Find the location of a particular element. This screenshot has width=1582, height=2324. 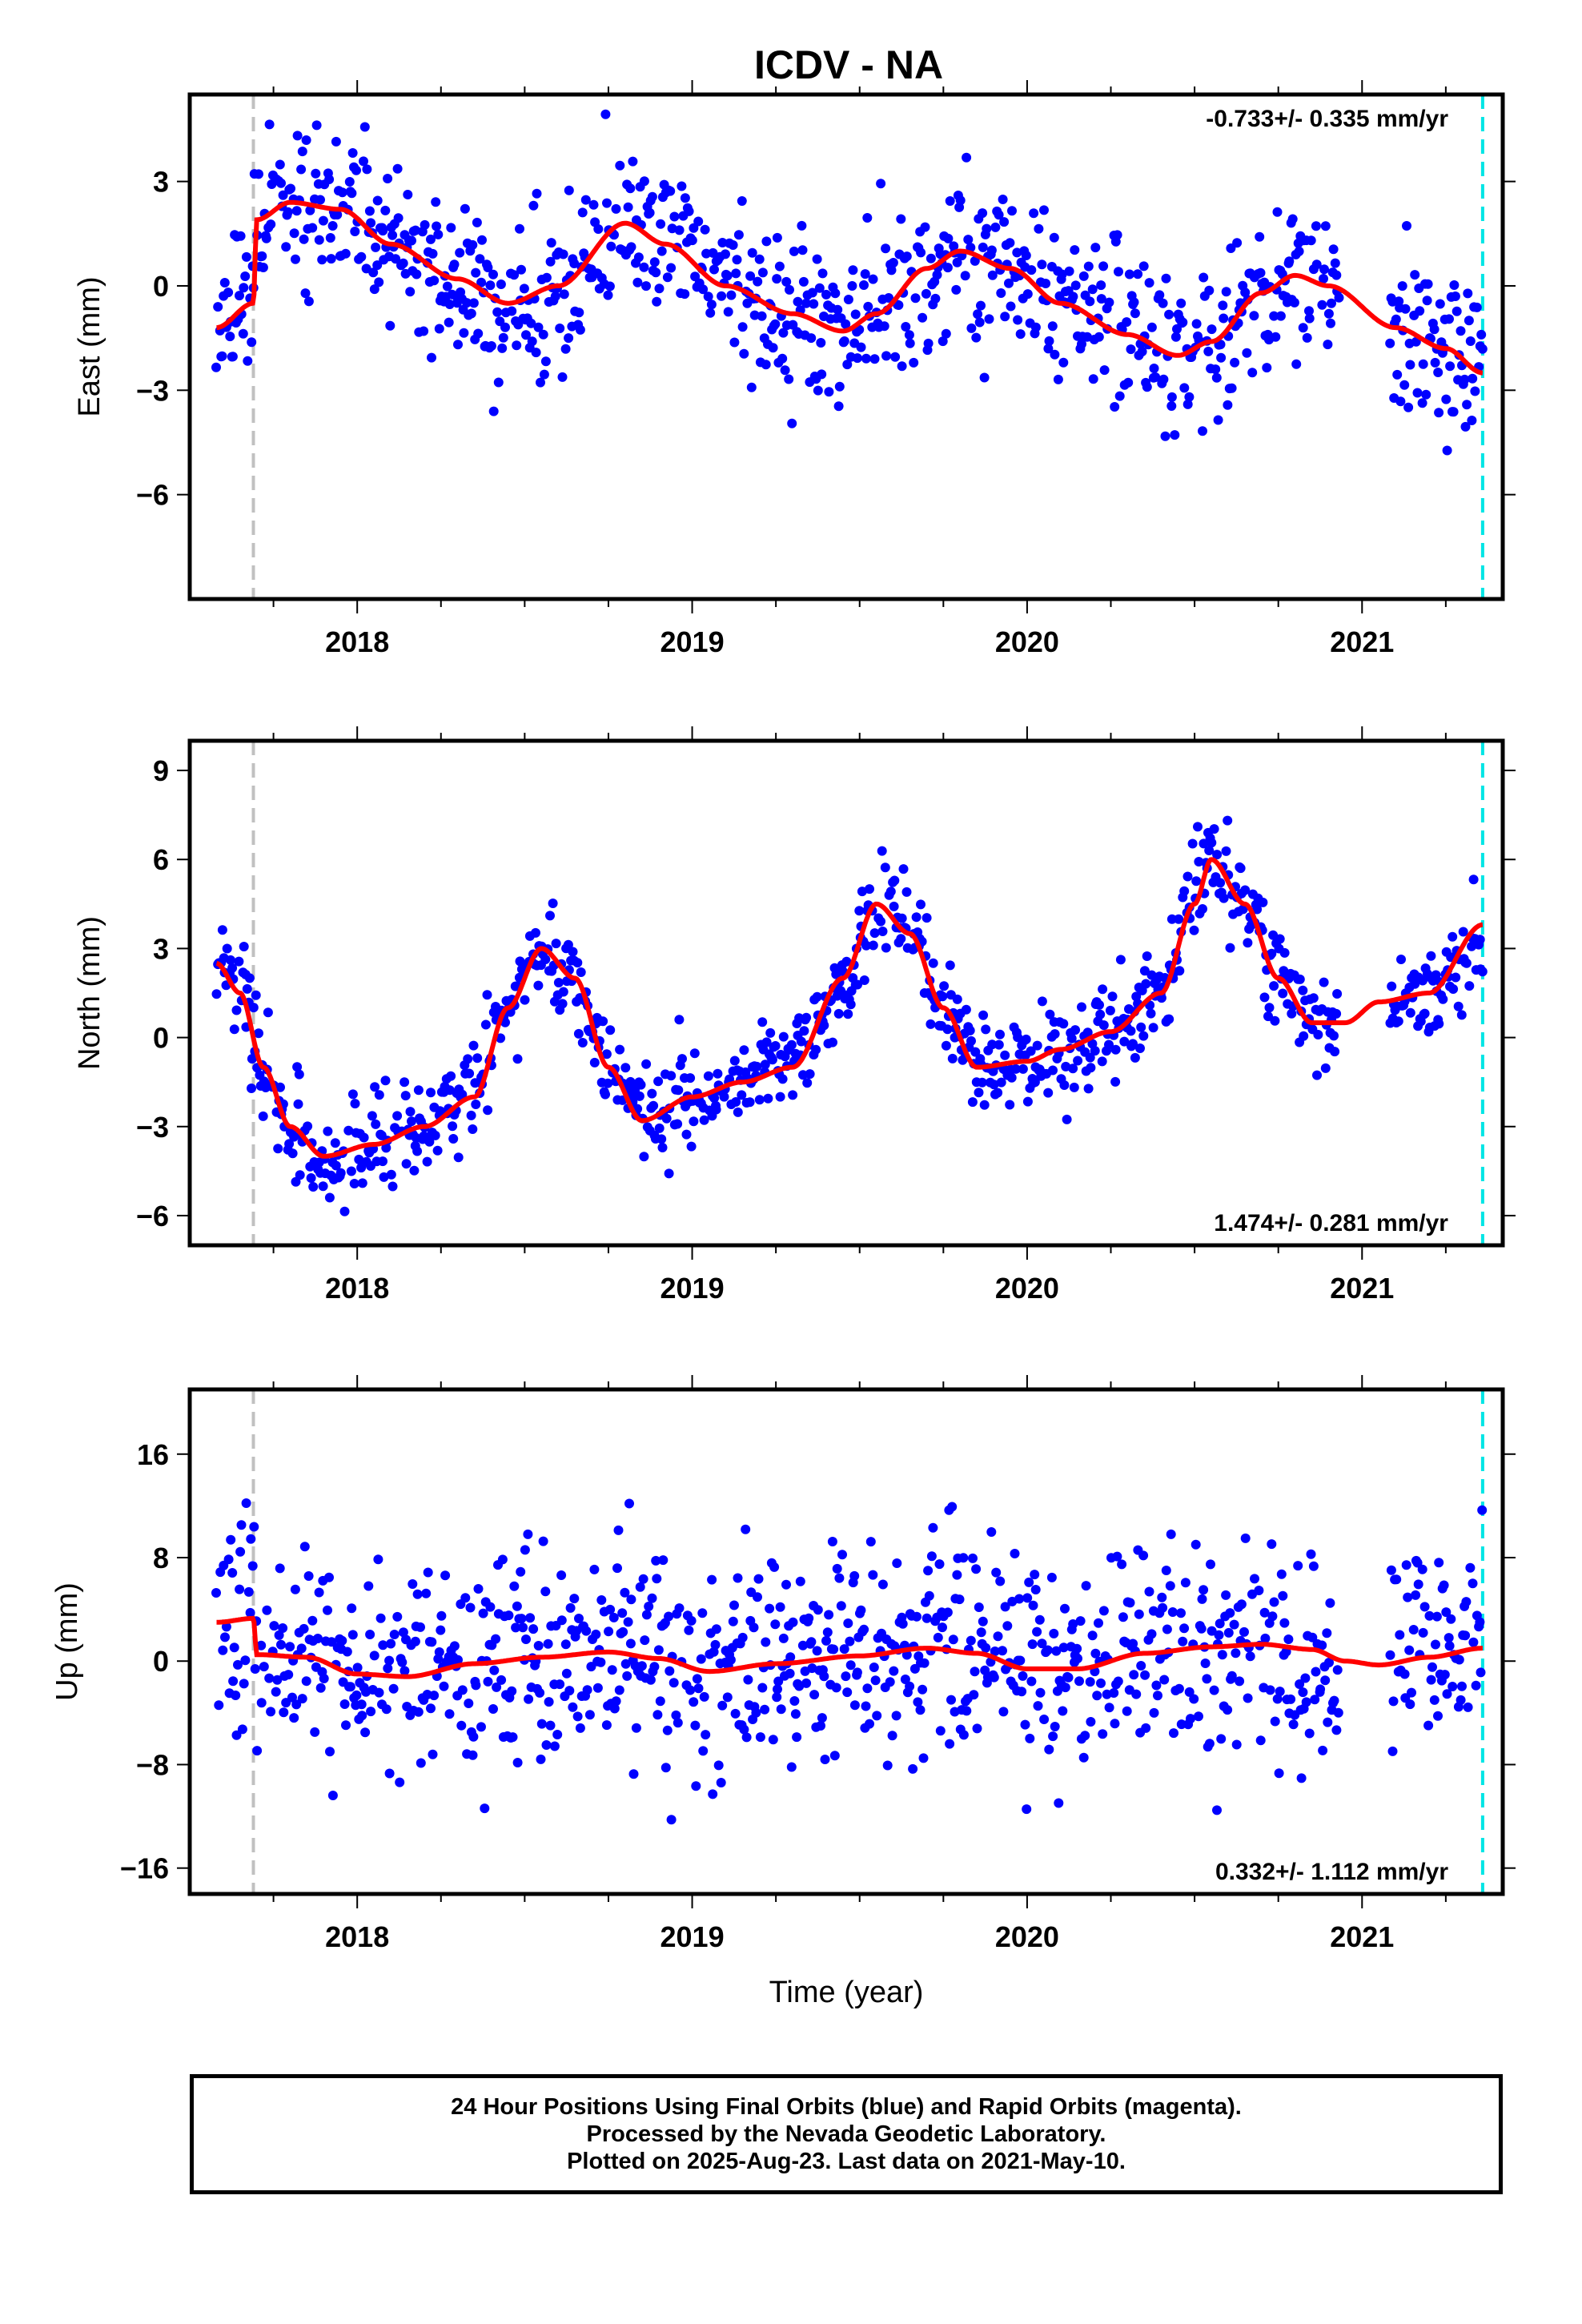

rate-label: 0.332+/- 1.112 mm/yr is located at coordinates (1331, 1872).